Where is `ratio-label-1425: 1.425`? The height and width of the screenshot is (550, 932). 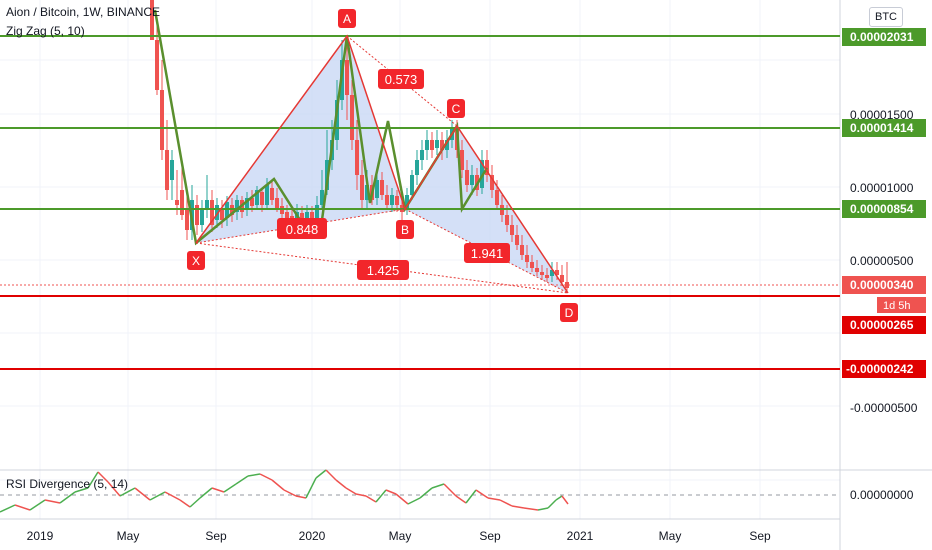 ratio-label-1425: 1.425 is located at coordinates (383, 270).